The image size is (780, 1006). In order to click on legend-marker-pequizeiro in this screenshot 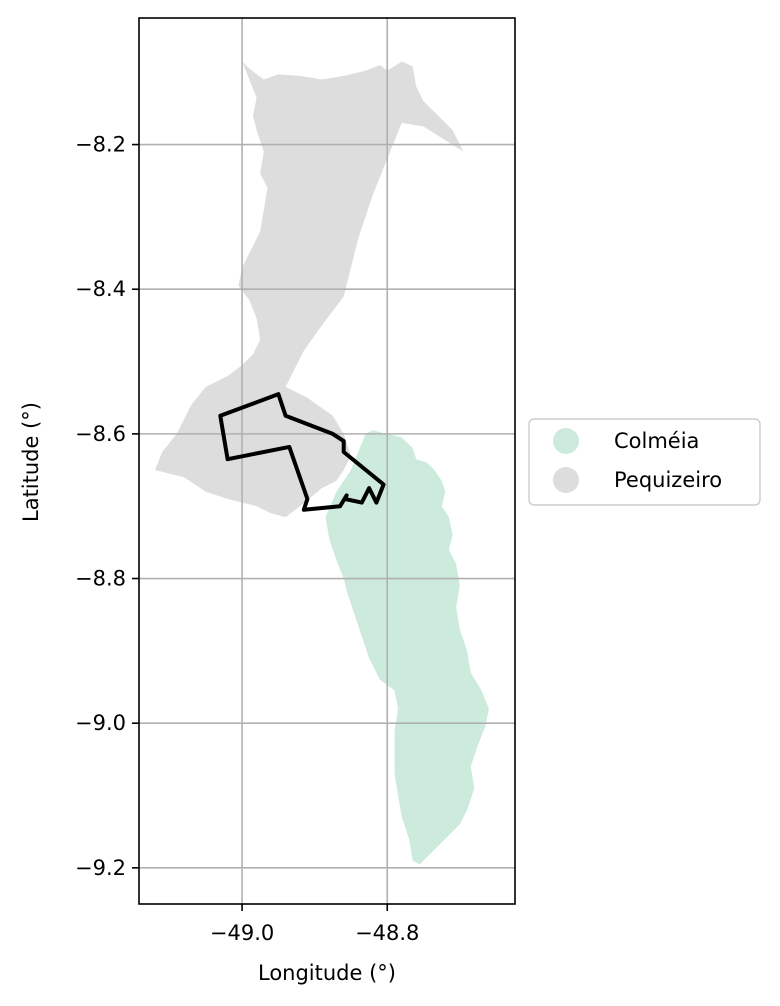, I will do `click(566, 480)`.